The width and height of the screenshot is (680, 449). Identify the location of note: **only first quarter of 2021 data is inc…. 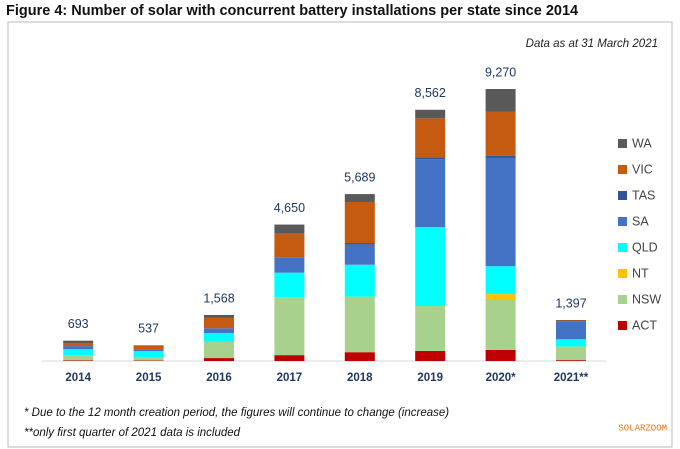
(132, 433).